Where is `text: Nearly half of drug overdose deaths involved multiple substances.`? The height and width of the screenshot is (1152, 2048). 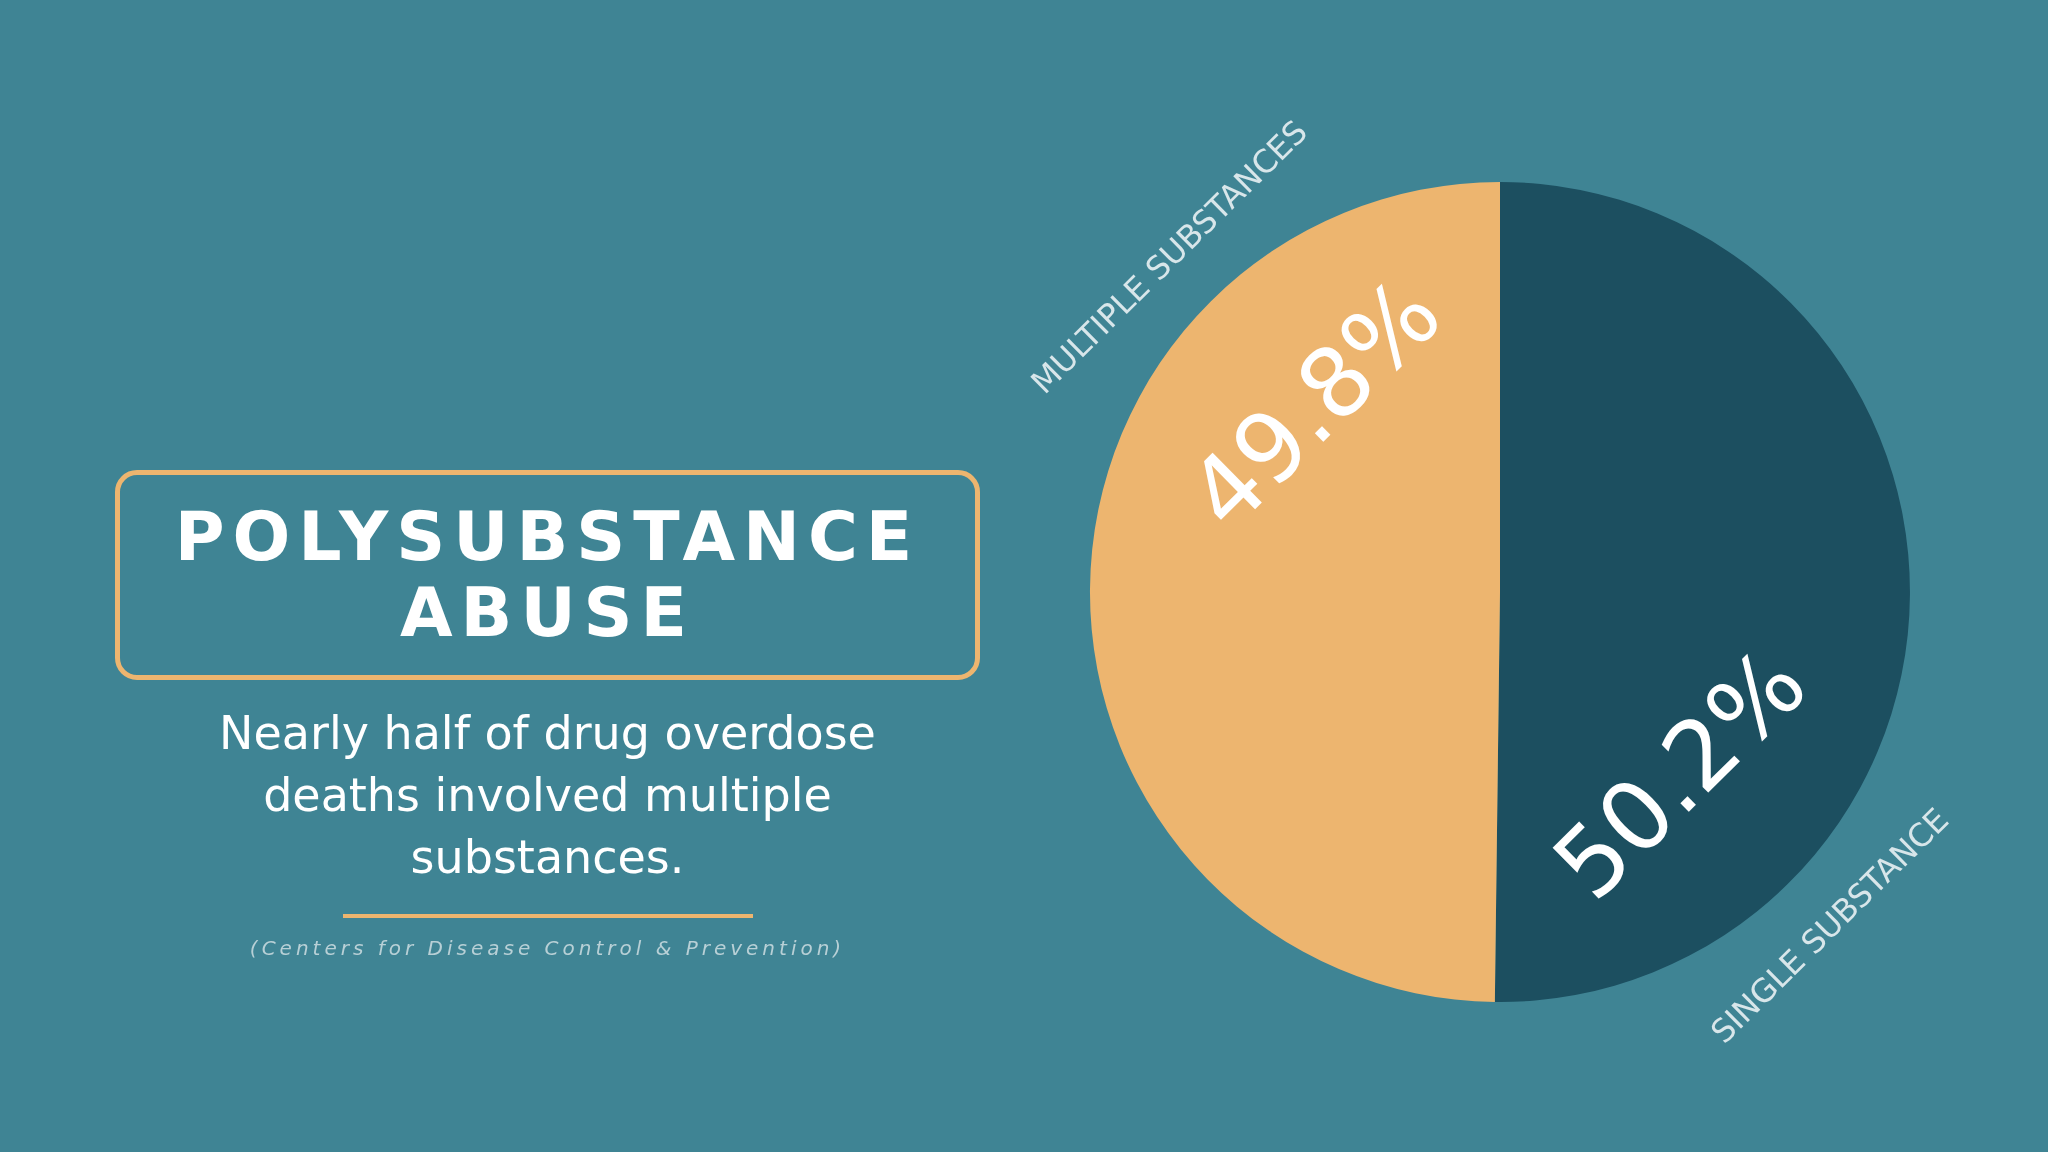
text: Nearly half of drug overdose deaths involved multiple substances. is located at coordinates (547, 795).